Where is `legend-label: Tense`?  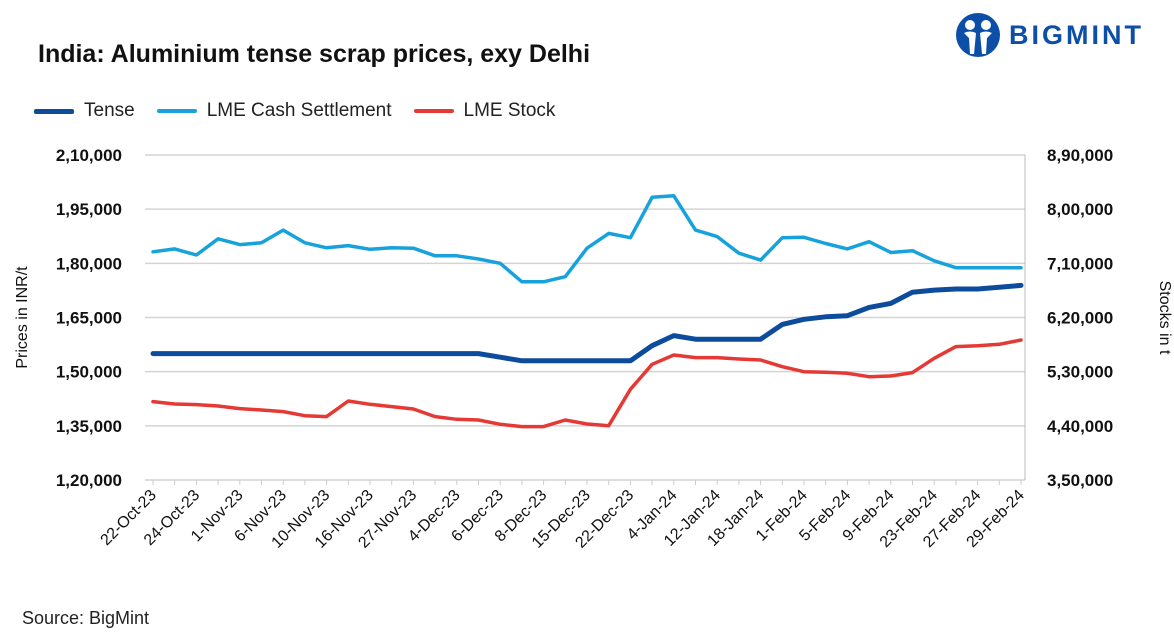 legend-label: Tense is located at coordinates (109, 110).